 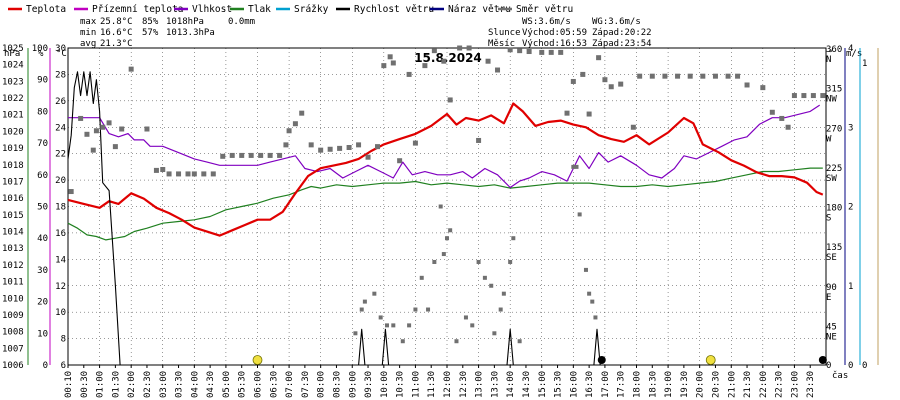 What do you see at coordinates (42, 144) in the screenshot?
I see `axis-pct-tick: 70` at bounding box center [42, 144].